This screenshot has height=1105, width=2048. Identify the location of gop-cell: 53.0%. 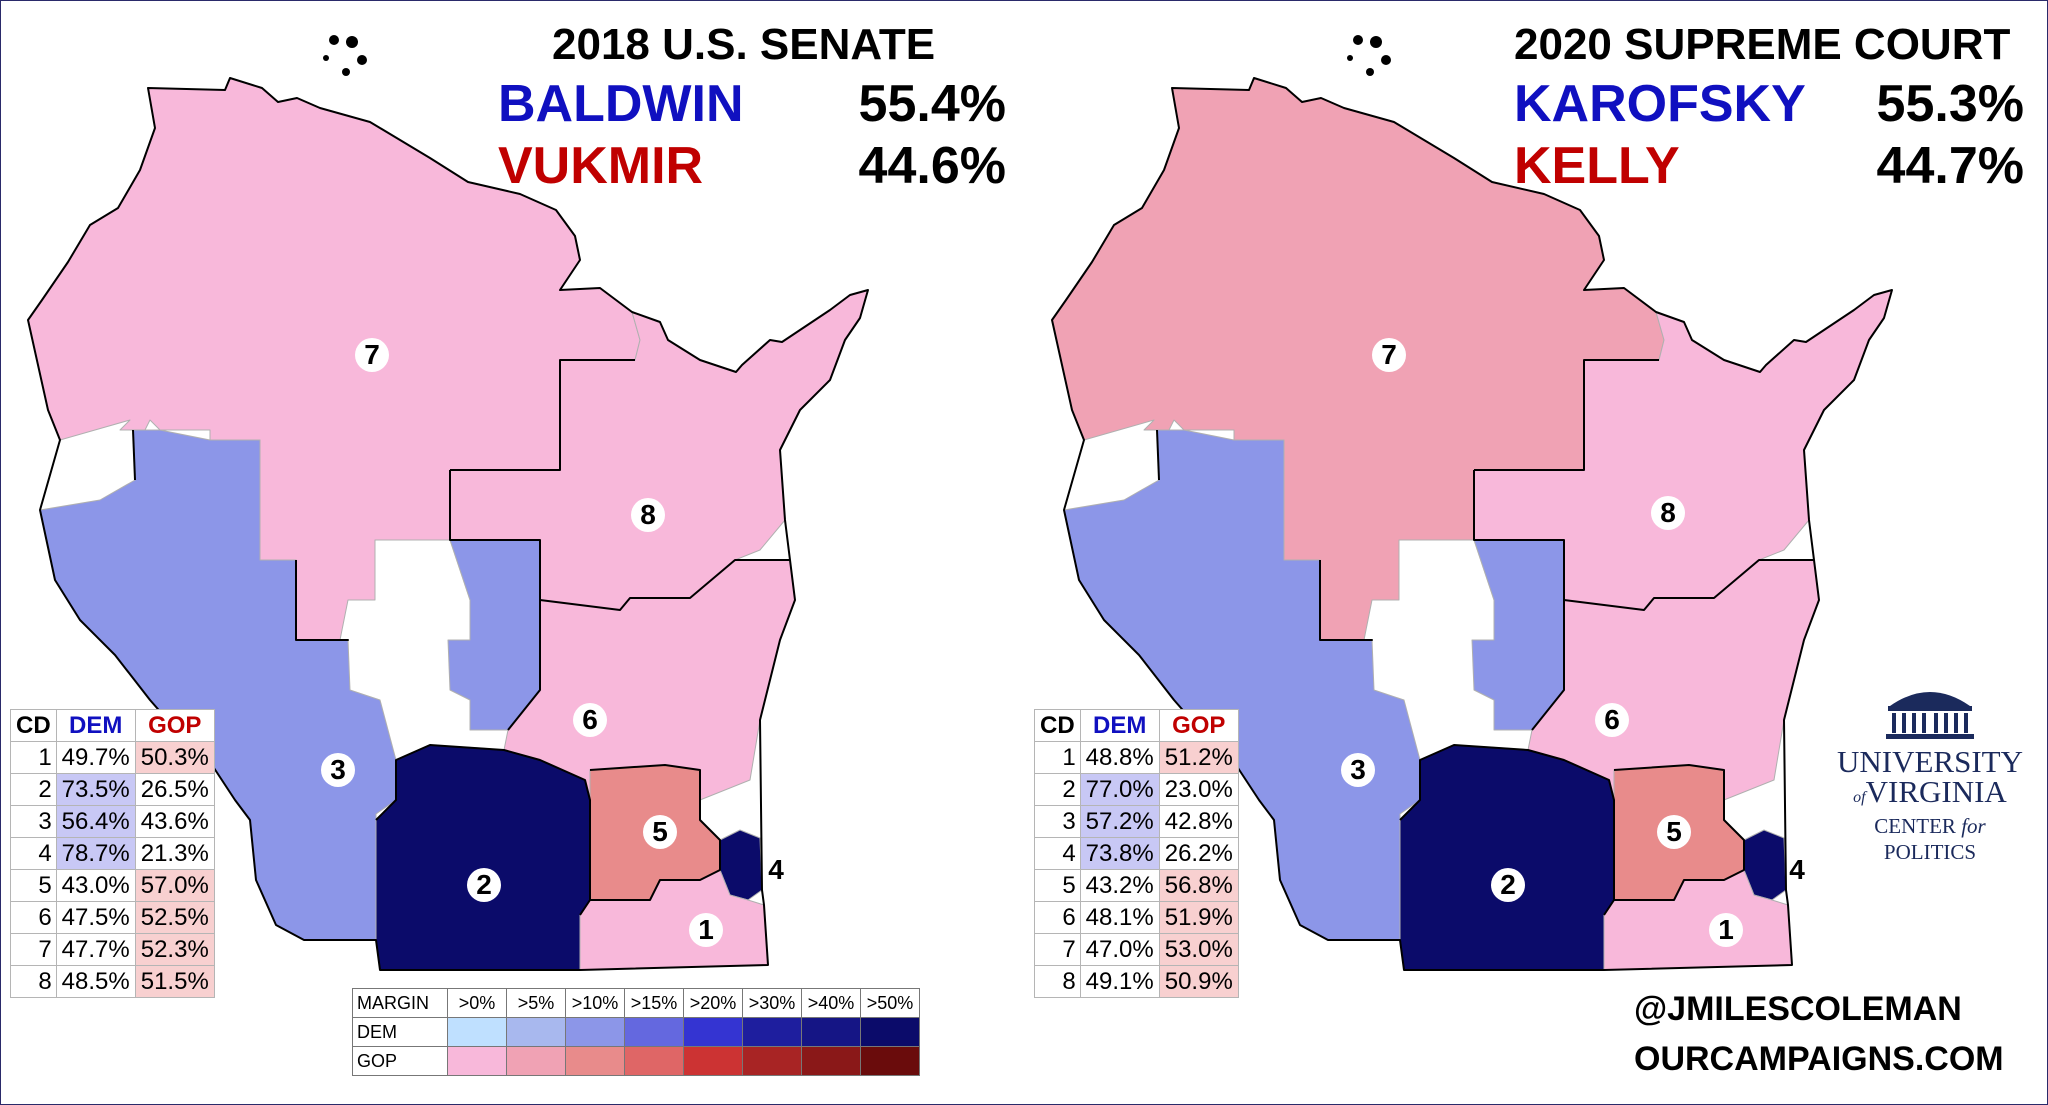
(1198, 949).